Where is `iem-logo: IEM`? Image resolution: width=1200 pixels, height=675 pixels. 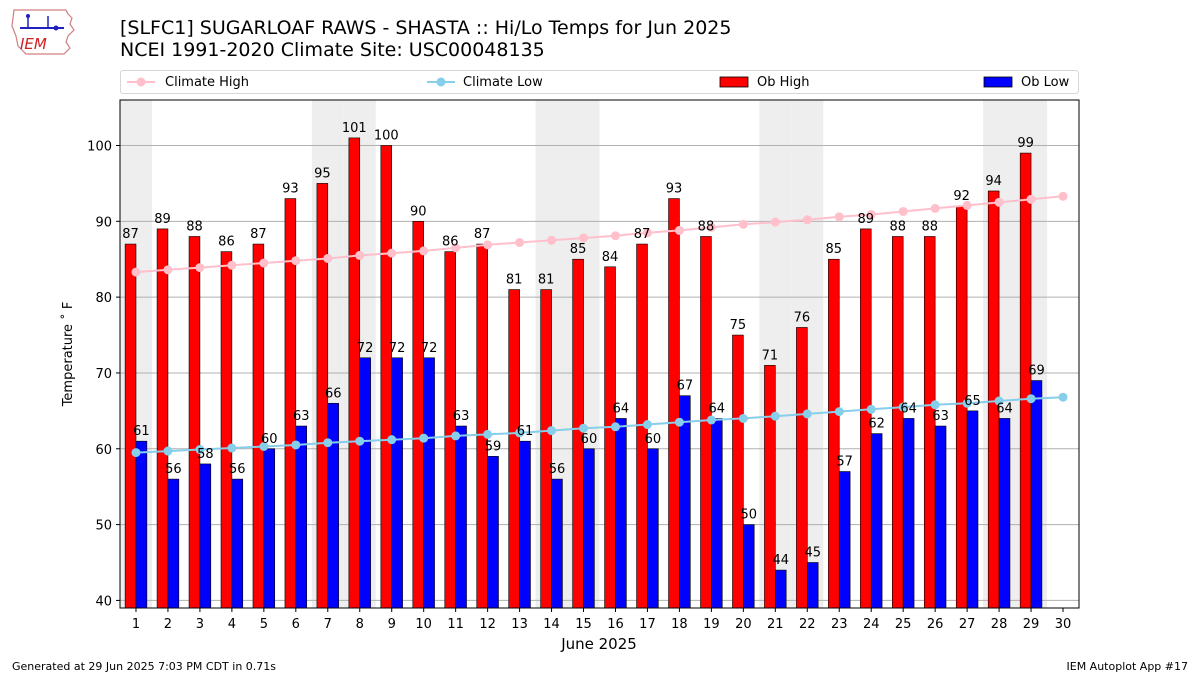 iem-logo: IEM is located at coordinates (45, 32).